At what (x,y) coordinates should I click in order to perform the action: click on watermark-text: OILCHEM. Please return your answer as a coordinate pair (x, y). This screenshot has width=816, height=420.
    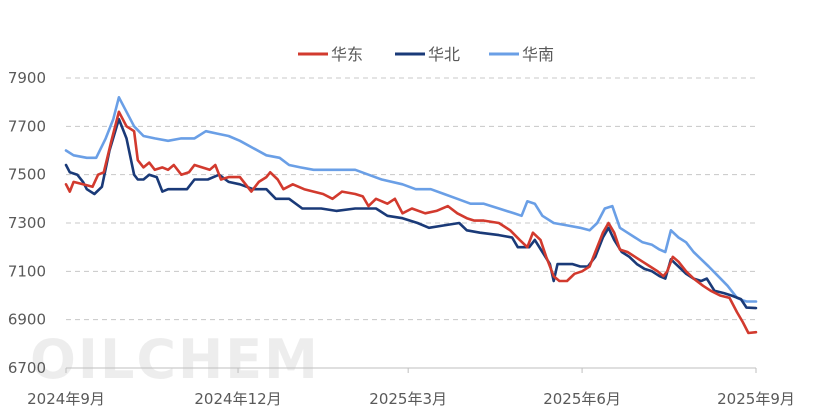
    Looking at the image, I should click on (175, 359).